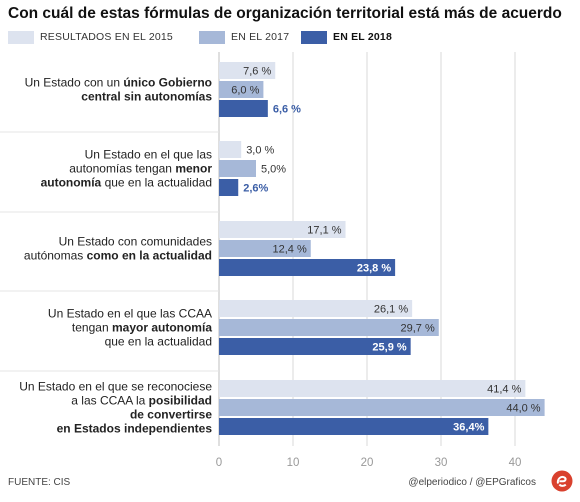  Describe the element at coordinates (149, 256) in the screenshot. I see `category-label-segment: como en la actualidad` at that location.